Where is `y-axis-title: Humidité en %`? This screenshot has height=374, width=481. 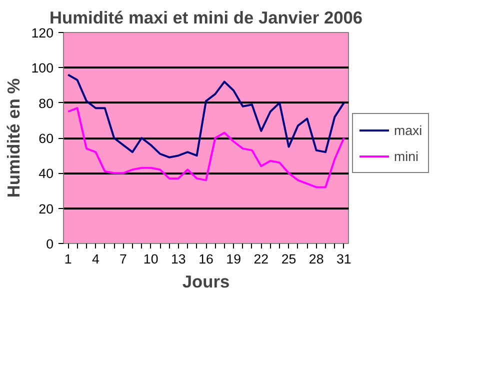
y-axis-title: Humidité en % is located at coordinates (13, 138).